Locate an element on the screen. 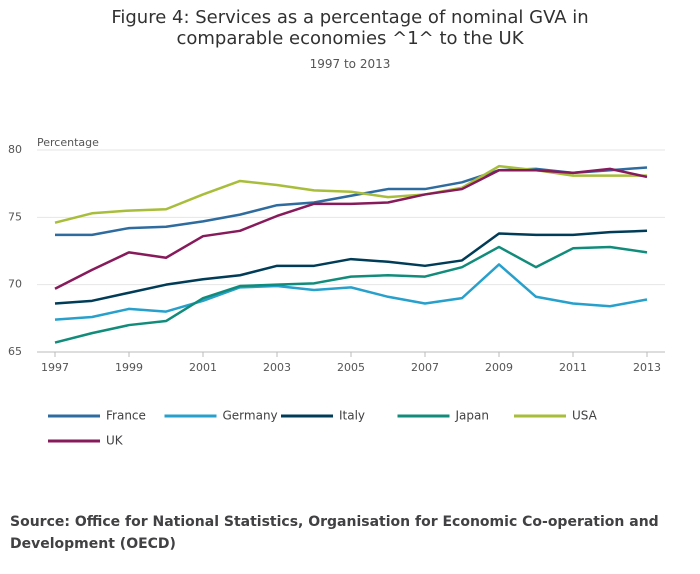 This screenshot has width=700, height=574. y-tick-label: 75 is located at coordinates (15, 216).